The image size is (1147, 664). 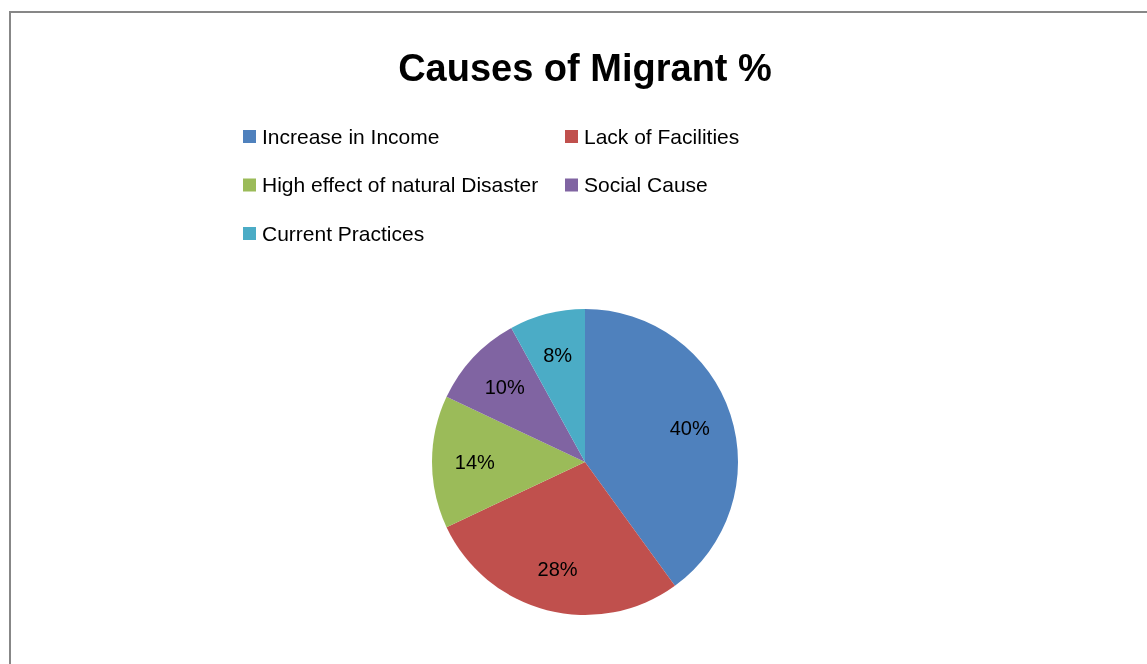 I want to click on data-label: 8%, so click(x=558, y=355).